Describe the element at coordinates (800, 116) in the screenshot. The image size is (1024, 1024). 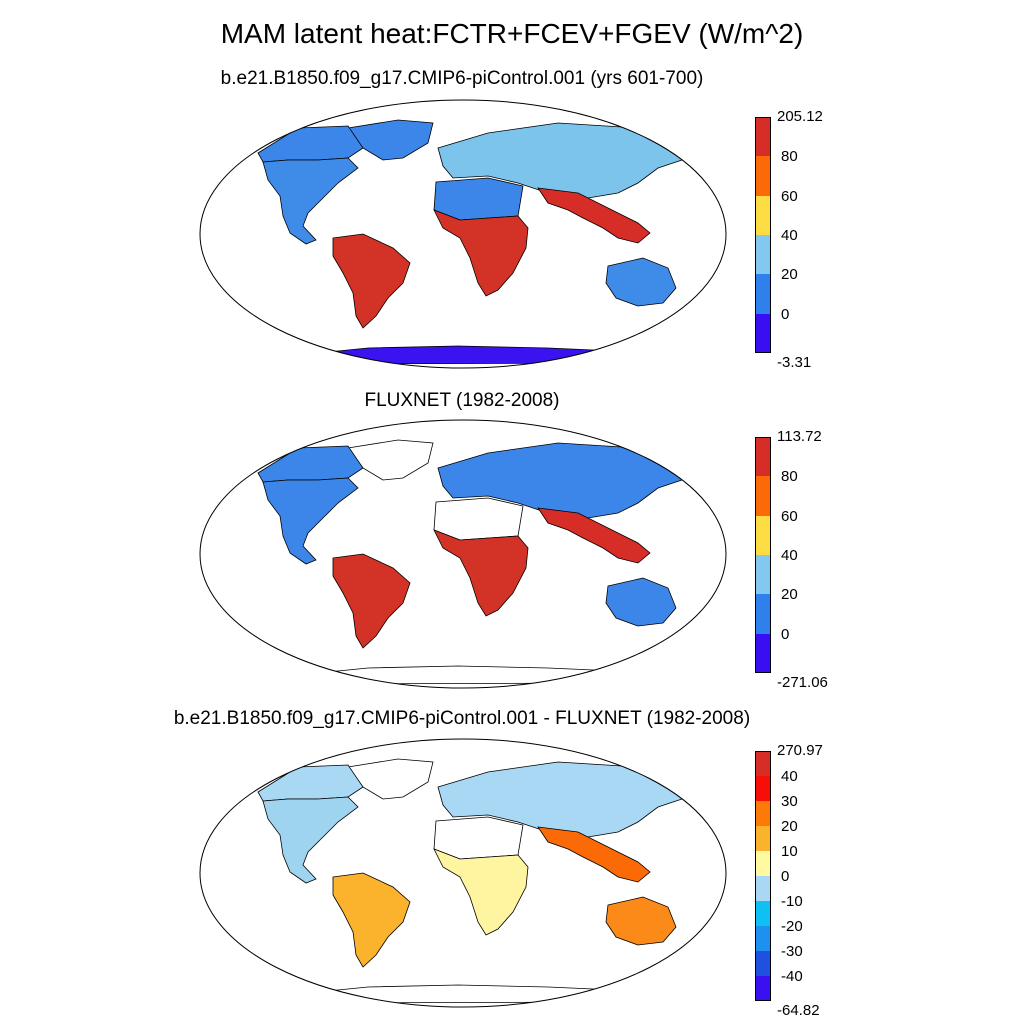
I see `colorbar-tick-label: 205.12` at that location.